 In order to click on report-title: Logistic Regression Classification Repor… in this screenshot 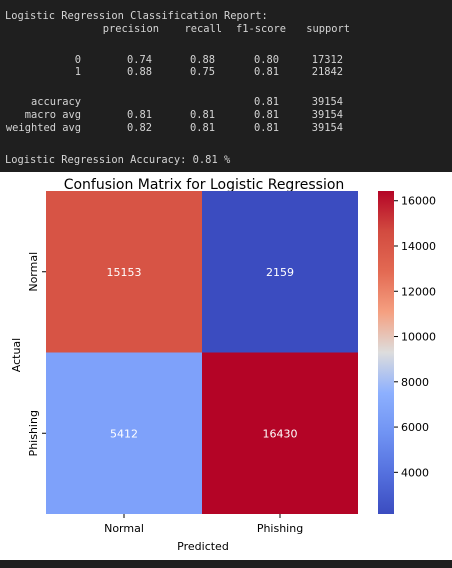, I will do `click(136, 16)`.